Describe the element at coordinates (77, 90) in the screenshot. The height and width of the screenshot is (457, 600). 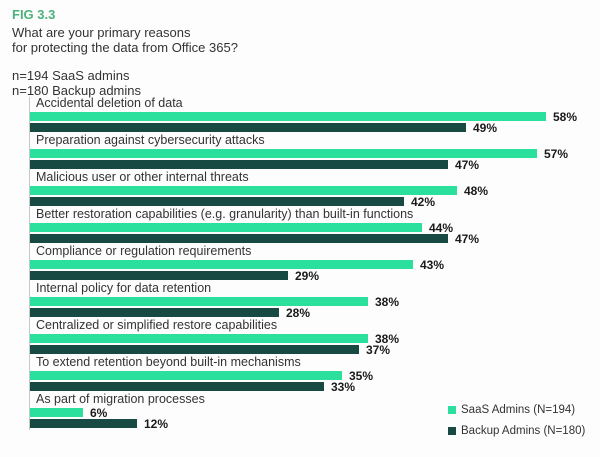
I see `sample-size-backup: n=180 Backup admins` at that location.